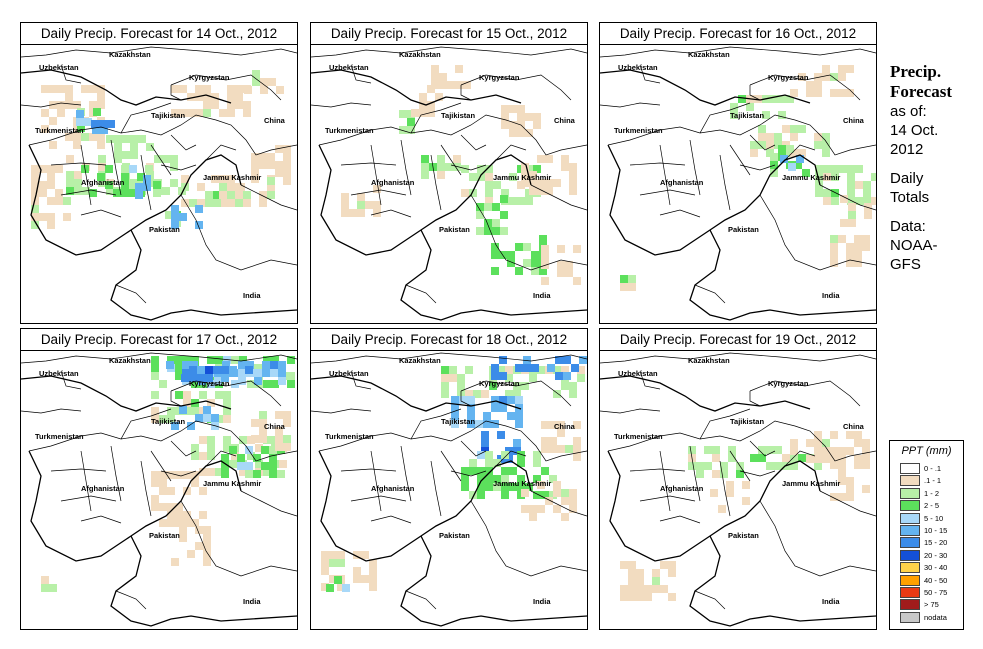 The image size is (983, 649). I want to click on legend-swatch, so click(910, 481).